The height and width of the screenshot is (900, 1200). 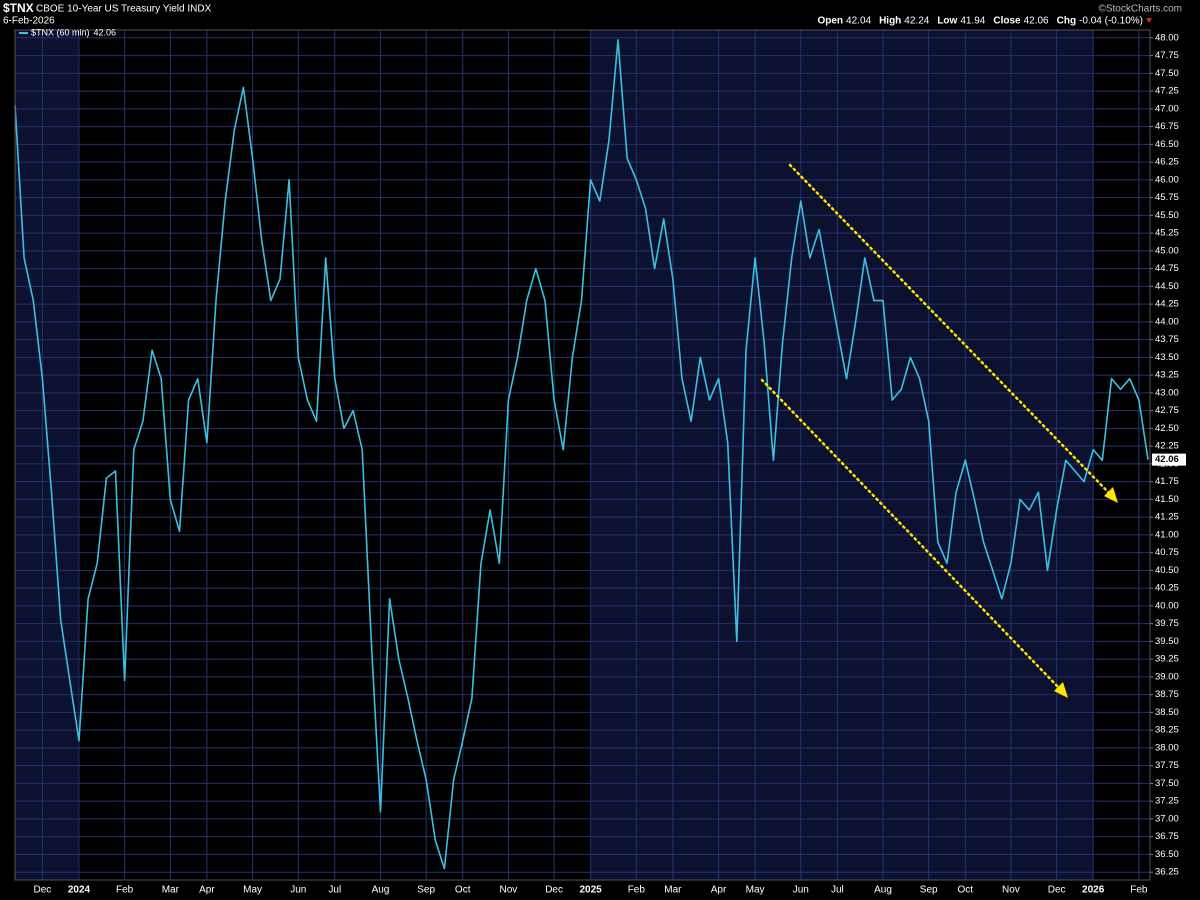 What do you see at coordinates (1167, 446) in the screenshot?
I see `y-tick-label: 42.25` at bounding box center [1167, 446].